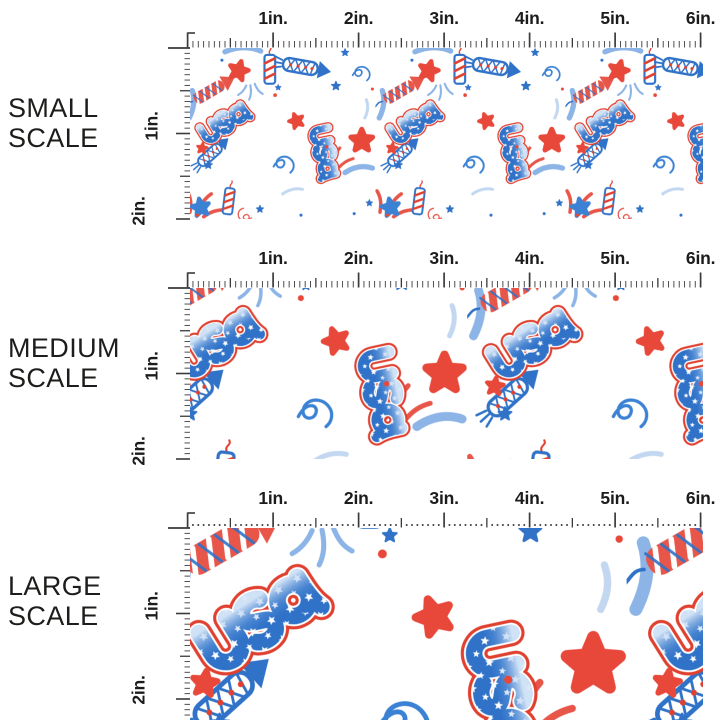  I want to click on scale-label-small: SMALL SCALE, so click(53, 123).